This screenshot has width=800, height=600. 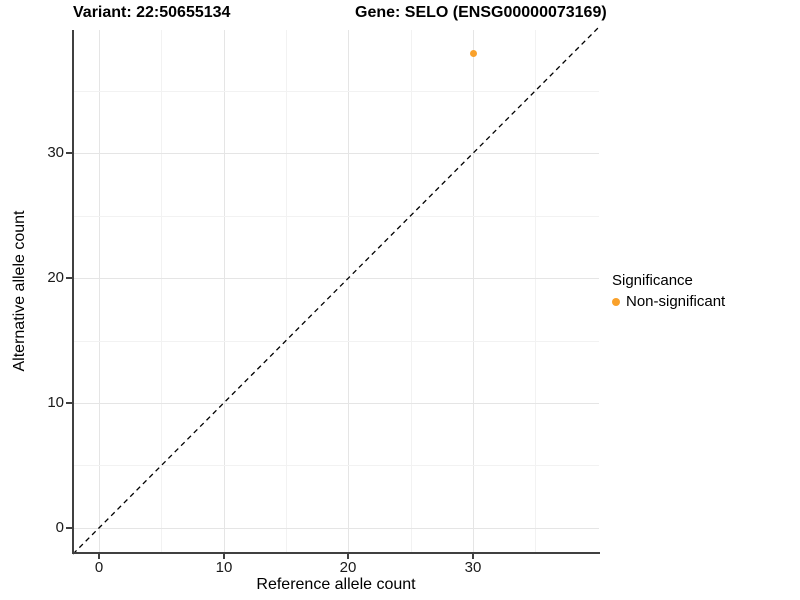 I want to click on legend-title: Significance, so click(x=652, y=280).